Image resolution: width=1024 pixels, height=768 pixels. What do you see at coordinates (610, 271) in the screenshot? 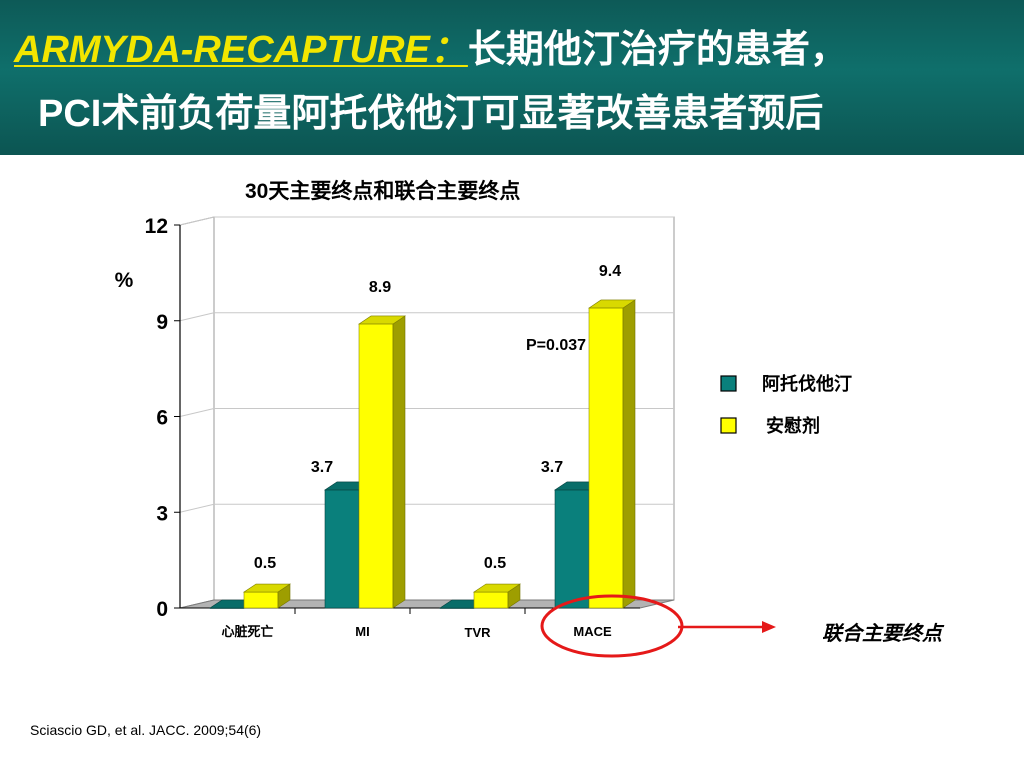
I see `data-label: 9.4` at bounding box center [610, 271].